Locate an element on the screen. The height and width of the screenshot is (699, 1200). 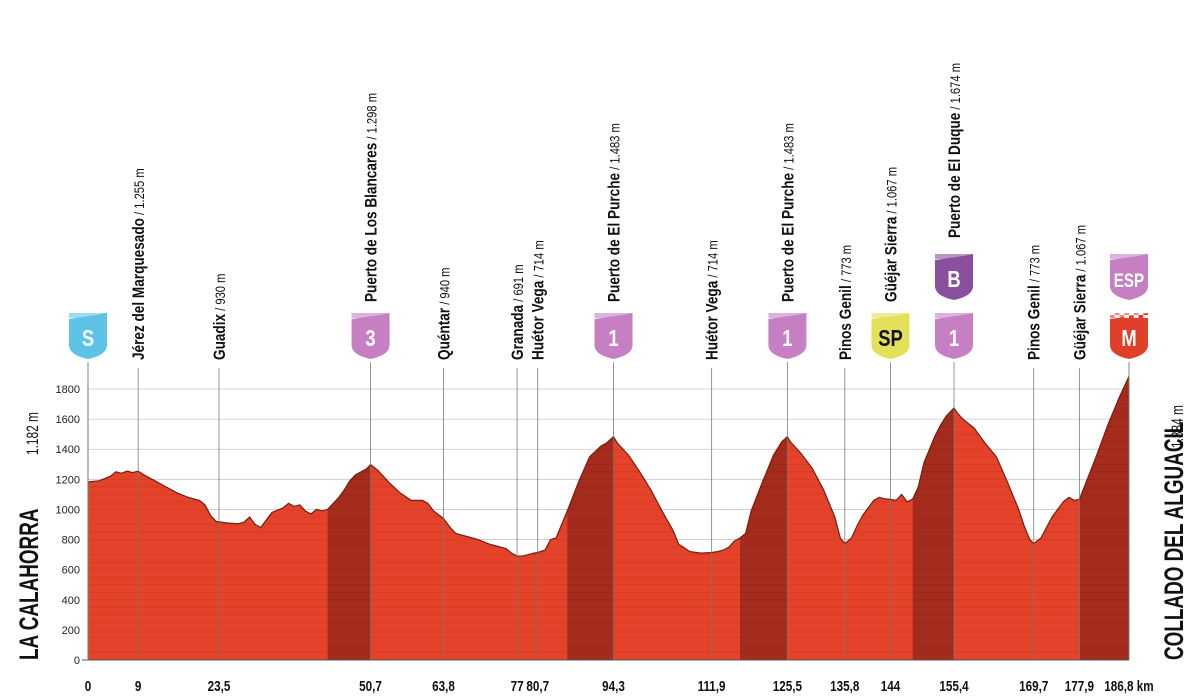
waypoint-label: Quéntar / 940 m is located at coordinates (444, 314).